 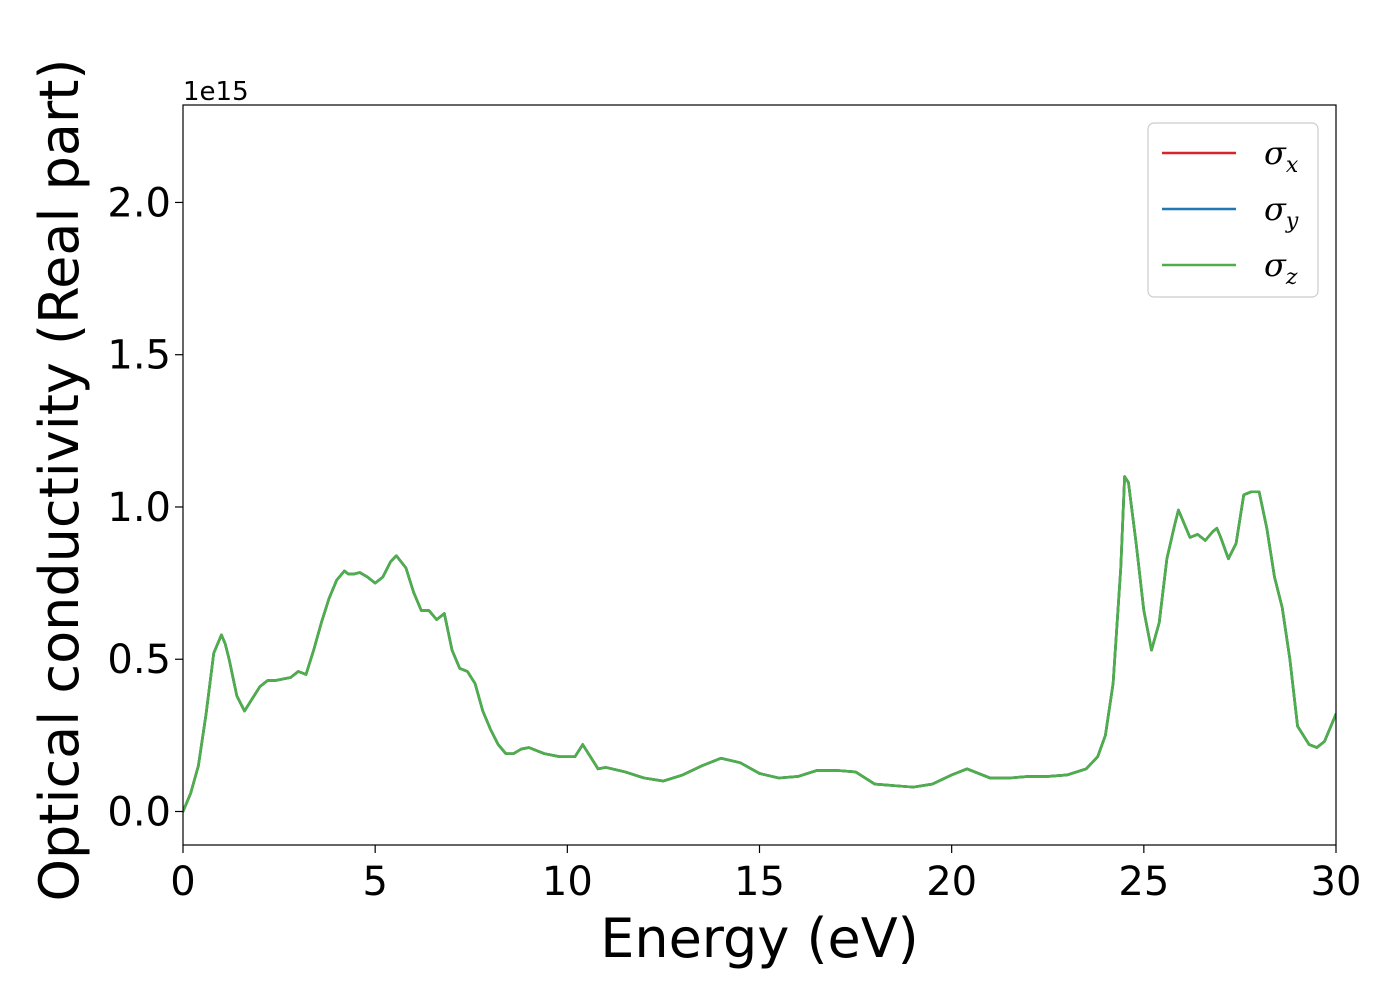 What do you see at coordinates (216, 92) in the screenshot?
I see `y-axis-offset-label: 1e15` at bounding box center [216, 92].